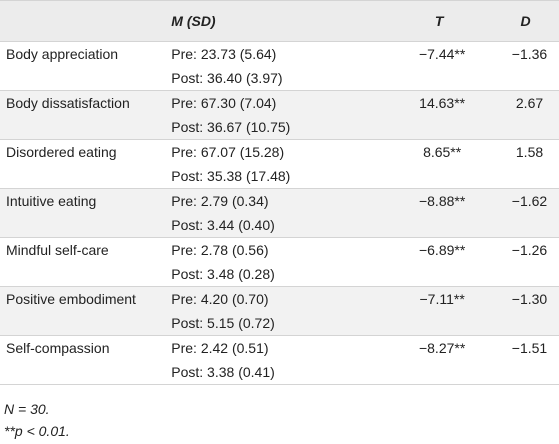 The width and height of the screenshot is (559, 444). What do you see at coordinates (433, 262) in the screenshot?
I see `t-value: −6.89**` at bounding box center [433, 262].